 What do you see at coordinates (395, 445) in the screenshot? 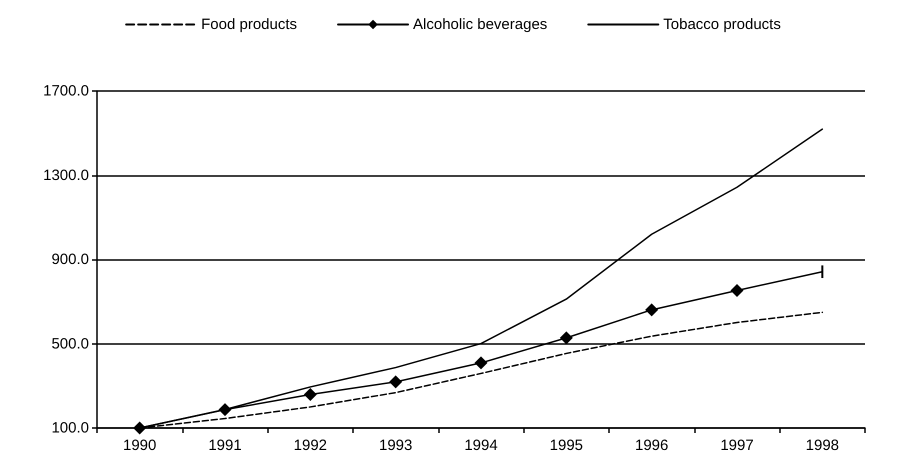
I see `x-tick-label: 1993` at bounding box center [395, 445].